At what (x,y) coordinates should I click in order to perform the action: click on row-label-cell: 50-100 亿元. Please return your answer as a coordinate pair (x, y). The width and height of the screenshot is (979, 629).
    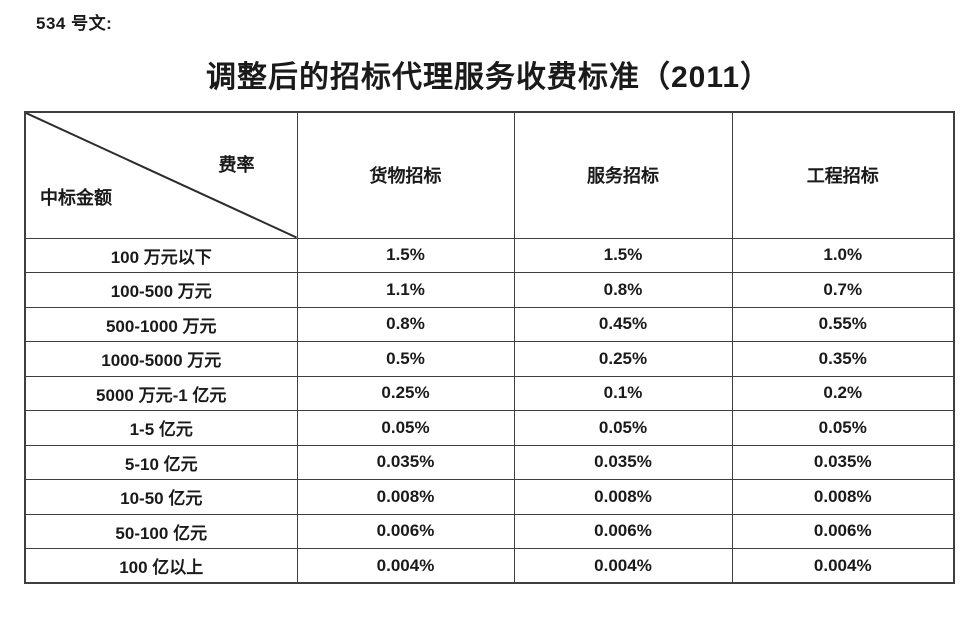
    Looking at the image, I should click on (161, 531).